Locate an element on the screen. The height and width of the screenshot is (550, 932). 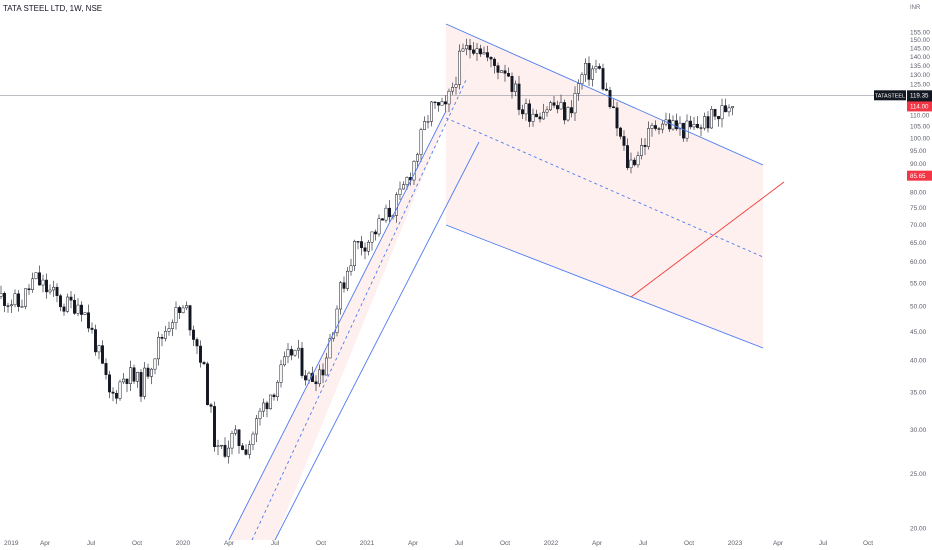
x-tick-label: 2019 is located at coordinates (11, 543).